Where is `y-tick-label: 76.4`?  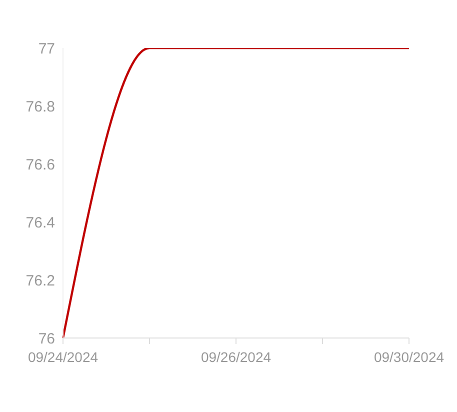
y-tick-label: 76.4 is located at coordinates (40, 223).